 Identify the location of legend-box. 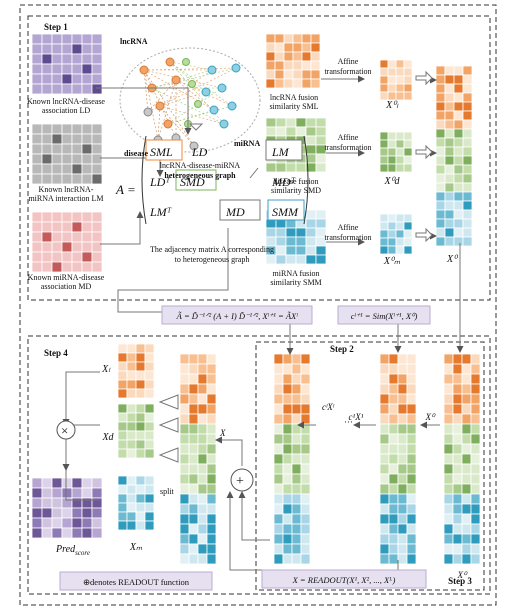
(136, 581).